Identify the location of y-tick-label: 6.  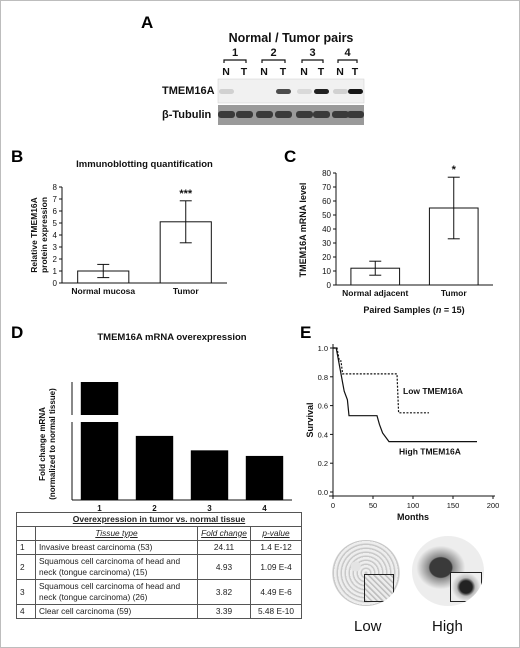
(55, 211).